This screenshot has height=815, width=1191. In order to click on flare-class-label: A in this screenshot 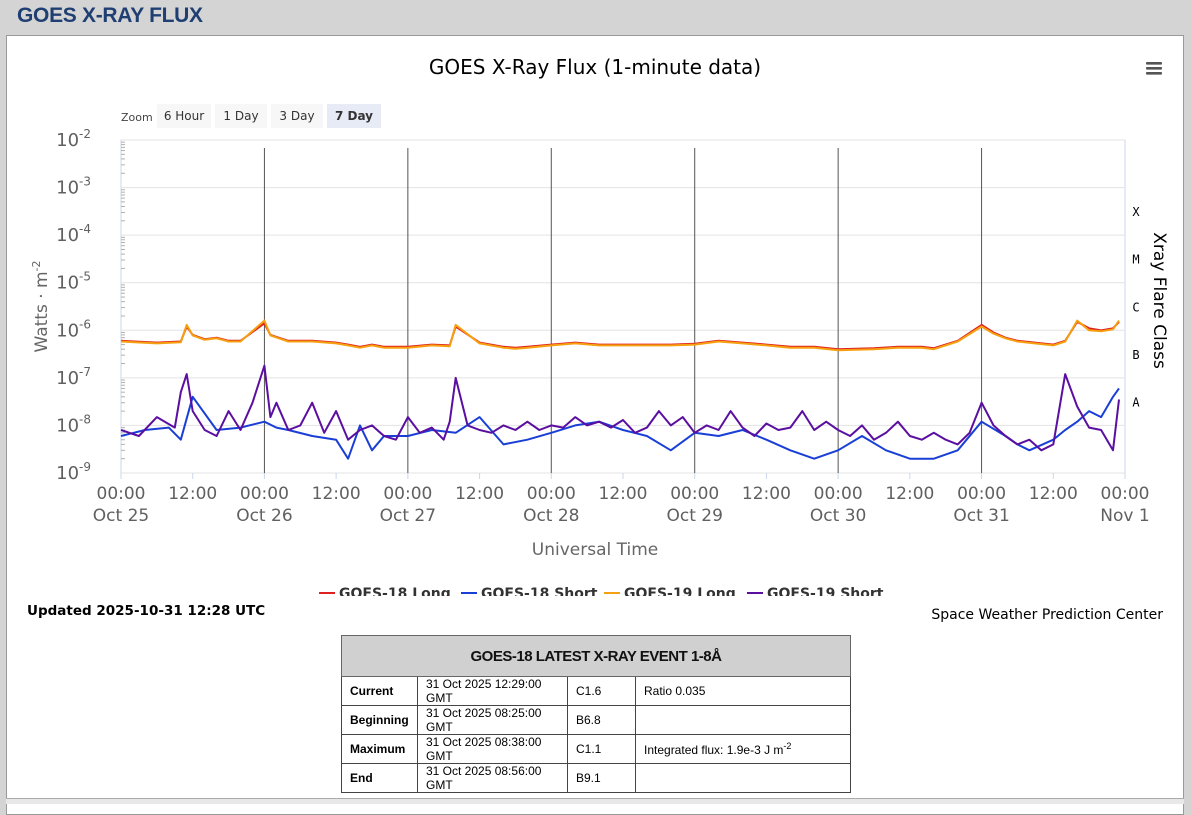, I will do `click(1136, 402)`.